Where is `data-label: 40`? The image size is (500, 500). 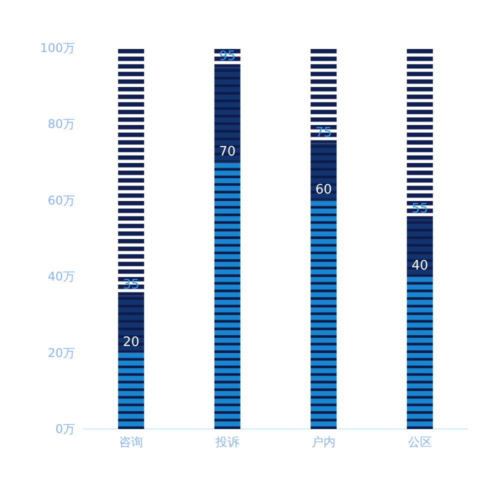 data-label: 40 is located at coordinates (420, 266).